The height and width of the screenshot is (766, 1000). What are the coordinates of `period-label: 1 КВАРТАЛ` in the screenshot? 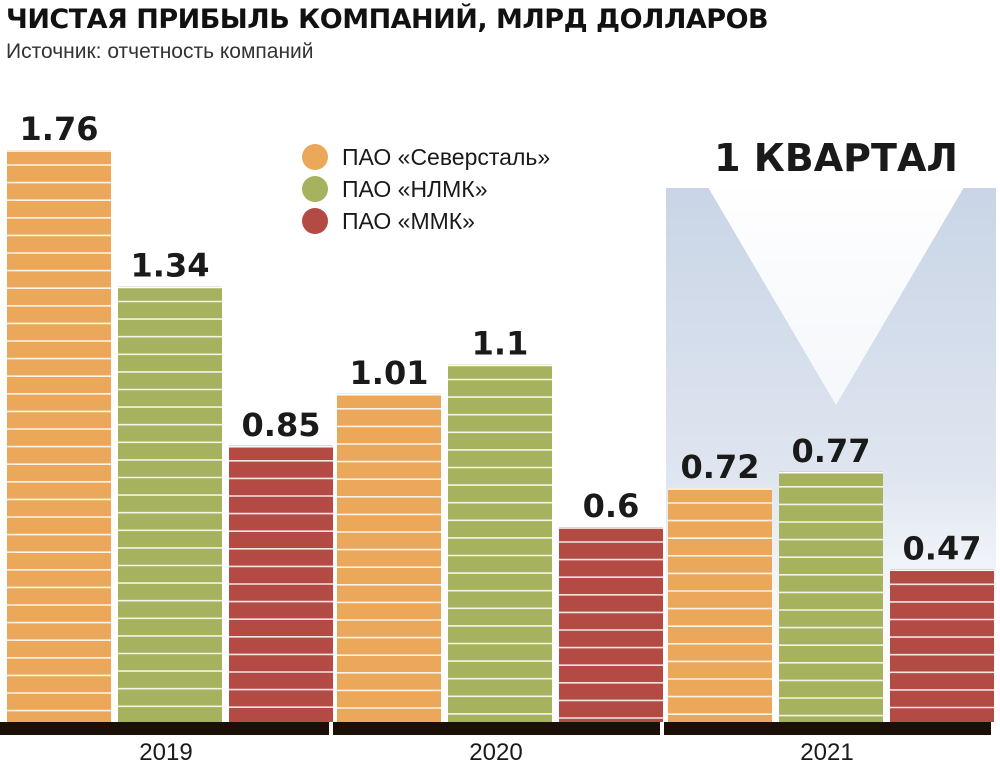 It's located at (836, 158).